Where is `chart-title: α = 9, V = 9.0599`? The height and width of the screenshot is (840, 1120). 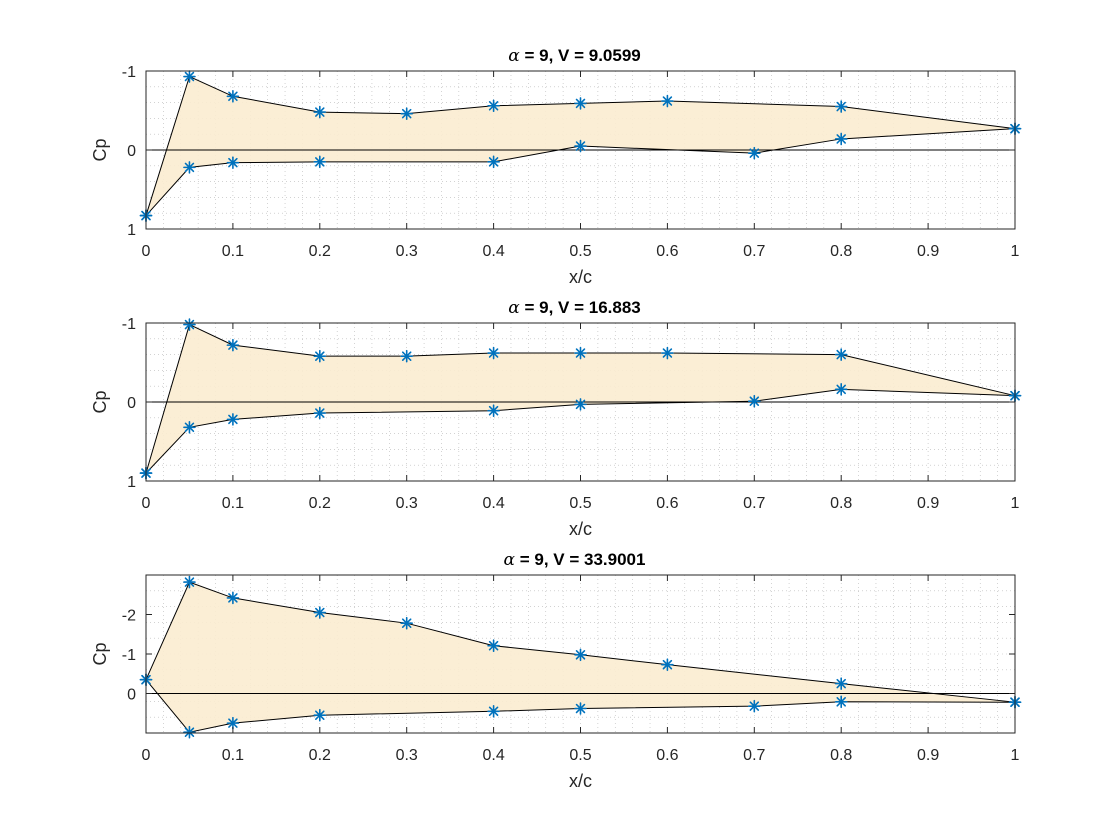
chart-title: α = 9, V = 9.0599 is located at coordinates (574, 56).